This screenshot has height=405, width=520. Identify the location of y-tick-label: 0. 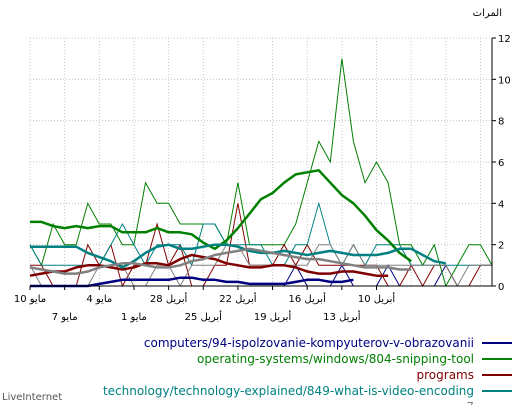
(501, 287).